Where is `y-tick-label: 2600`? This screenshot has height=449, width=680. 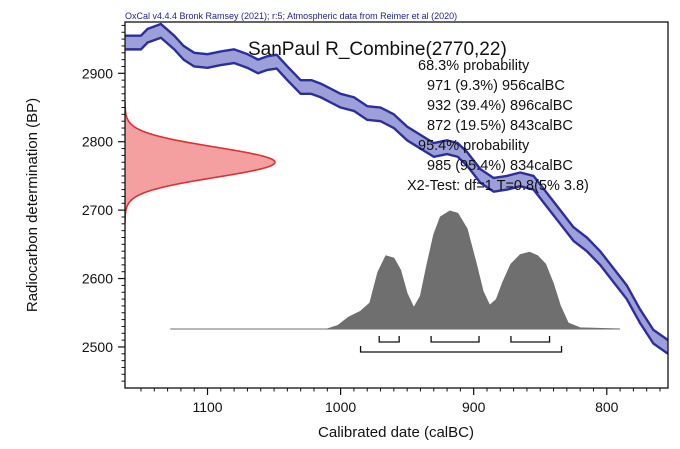 y-tick-label: 2600 is located at coordinates (97, 279).